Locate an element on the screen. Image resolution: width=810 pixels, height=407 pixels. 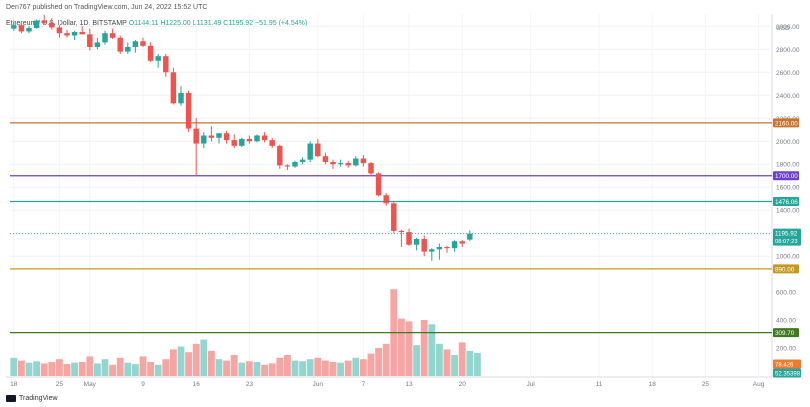
price-tick-label: 2000.00 is located at coordinates (788, 142).